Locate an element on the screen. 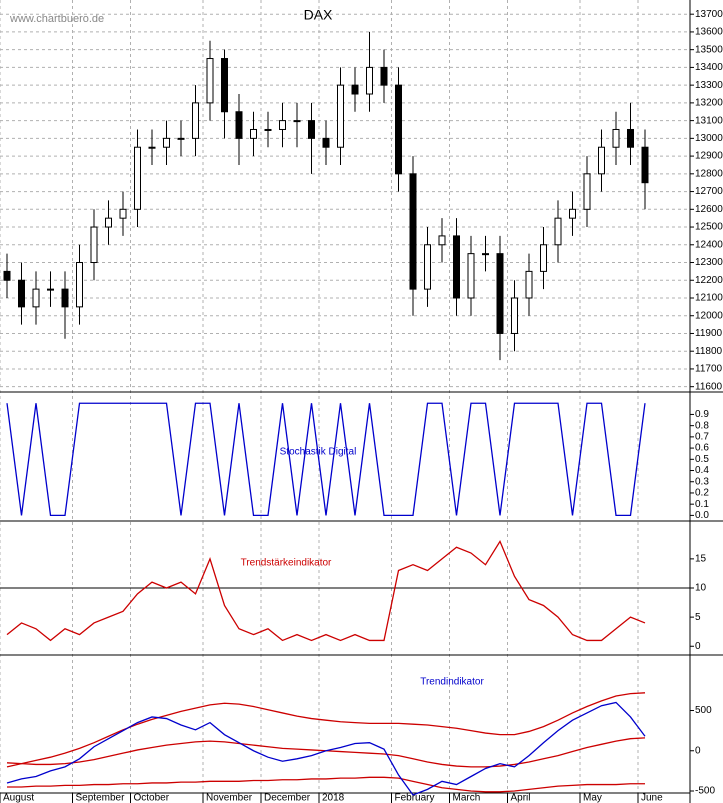  y-tick-label: 0.6 is located at coordinates (702, 448).